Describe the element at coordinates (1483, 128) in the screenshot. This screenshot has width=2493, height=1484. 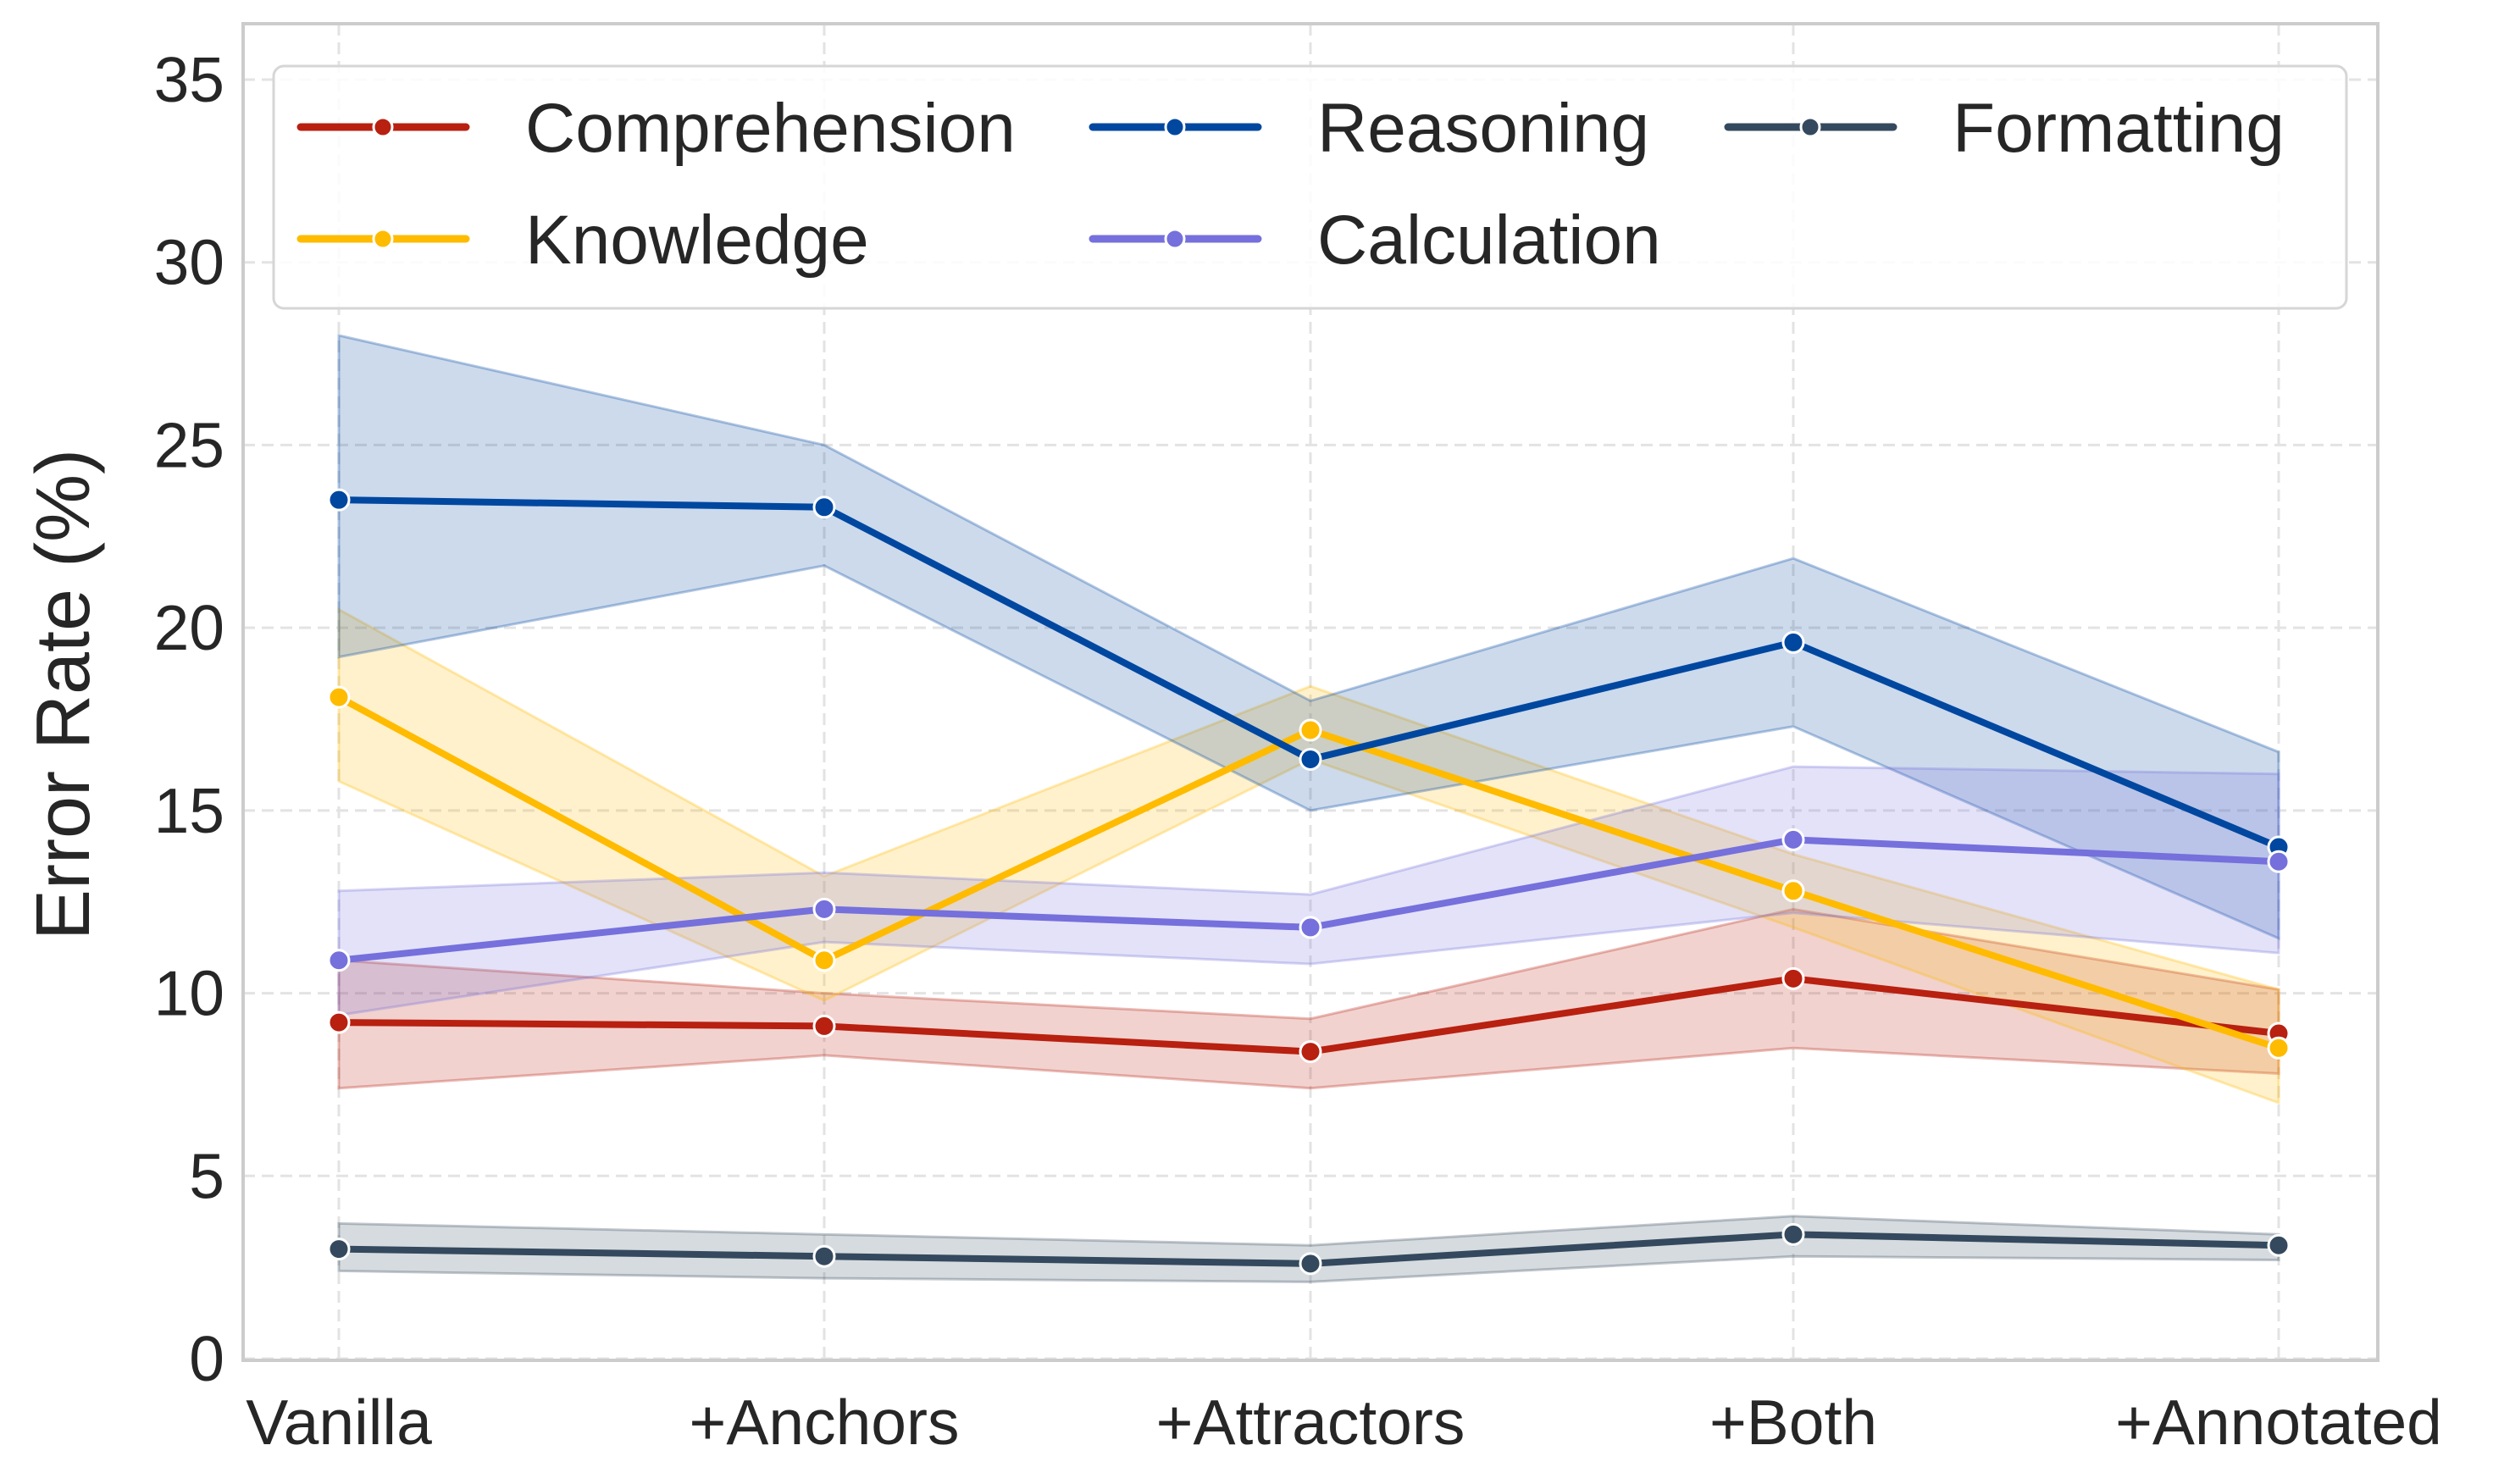
I see `legend-label: Reasoning` at that location.